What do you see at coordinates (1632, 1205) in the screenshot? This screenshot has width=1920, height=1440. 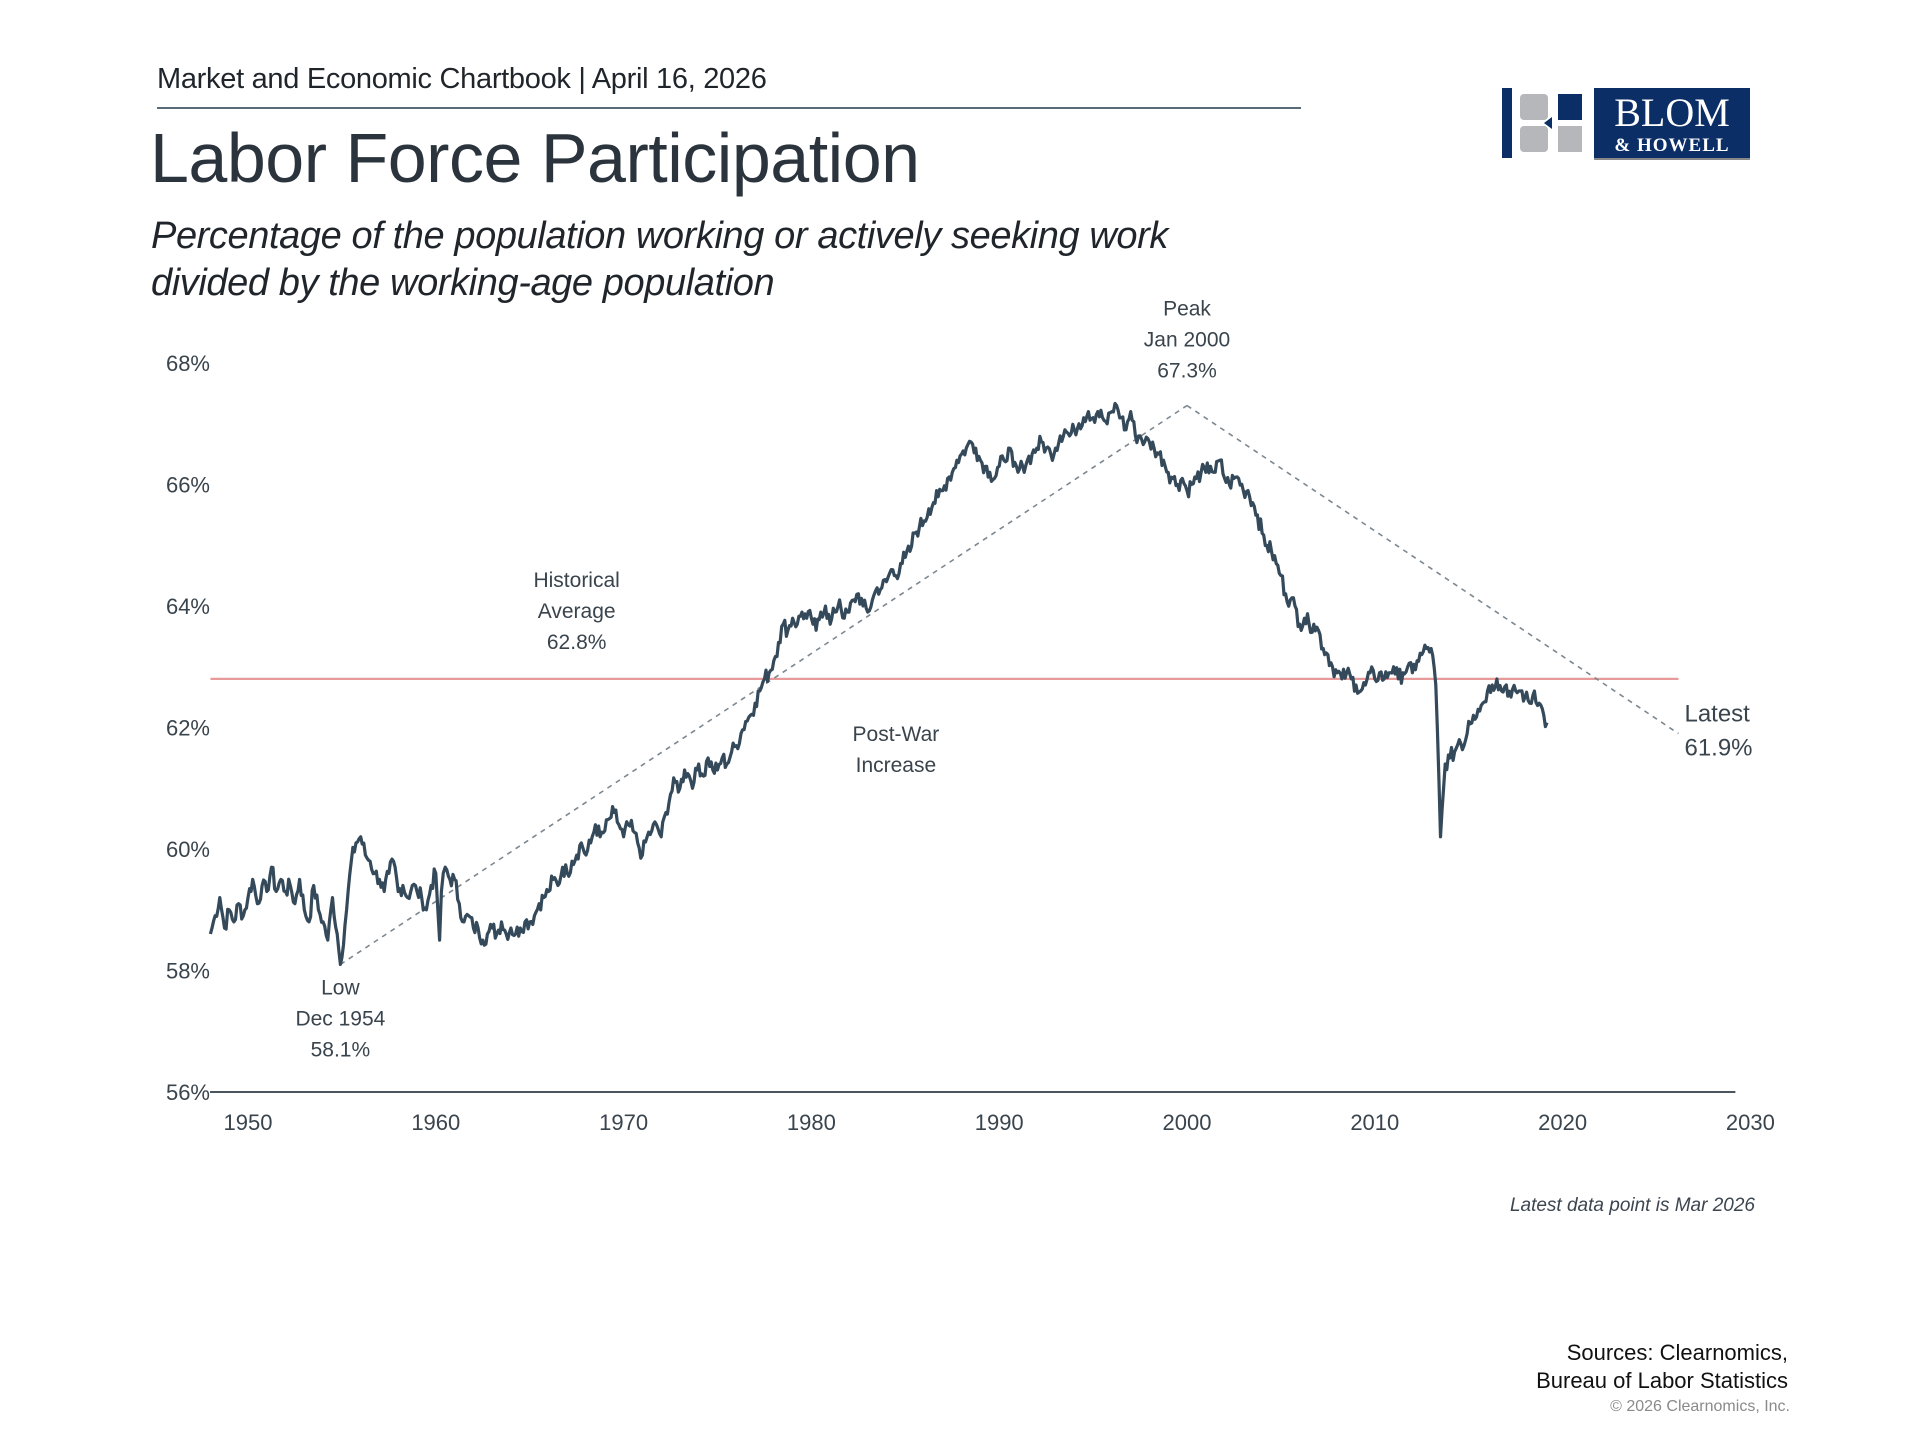 I see `latest-data-note: Latest data point is Mar 2026` at bounding box center [1632, 1205].